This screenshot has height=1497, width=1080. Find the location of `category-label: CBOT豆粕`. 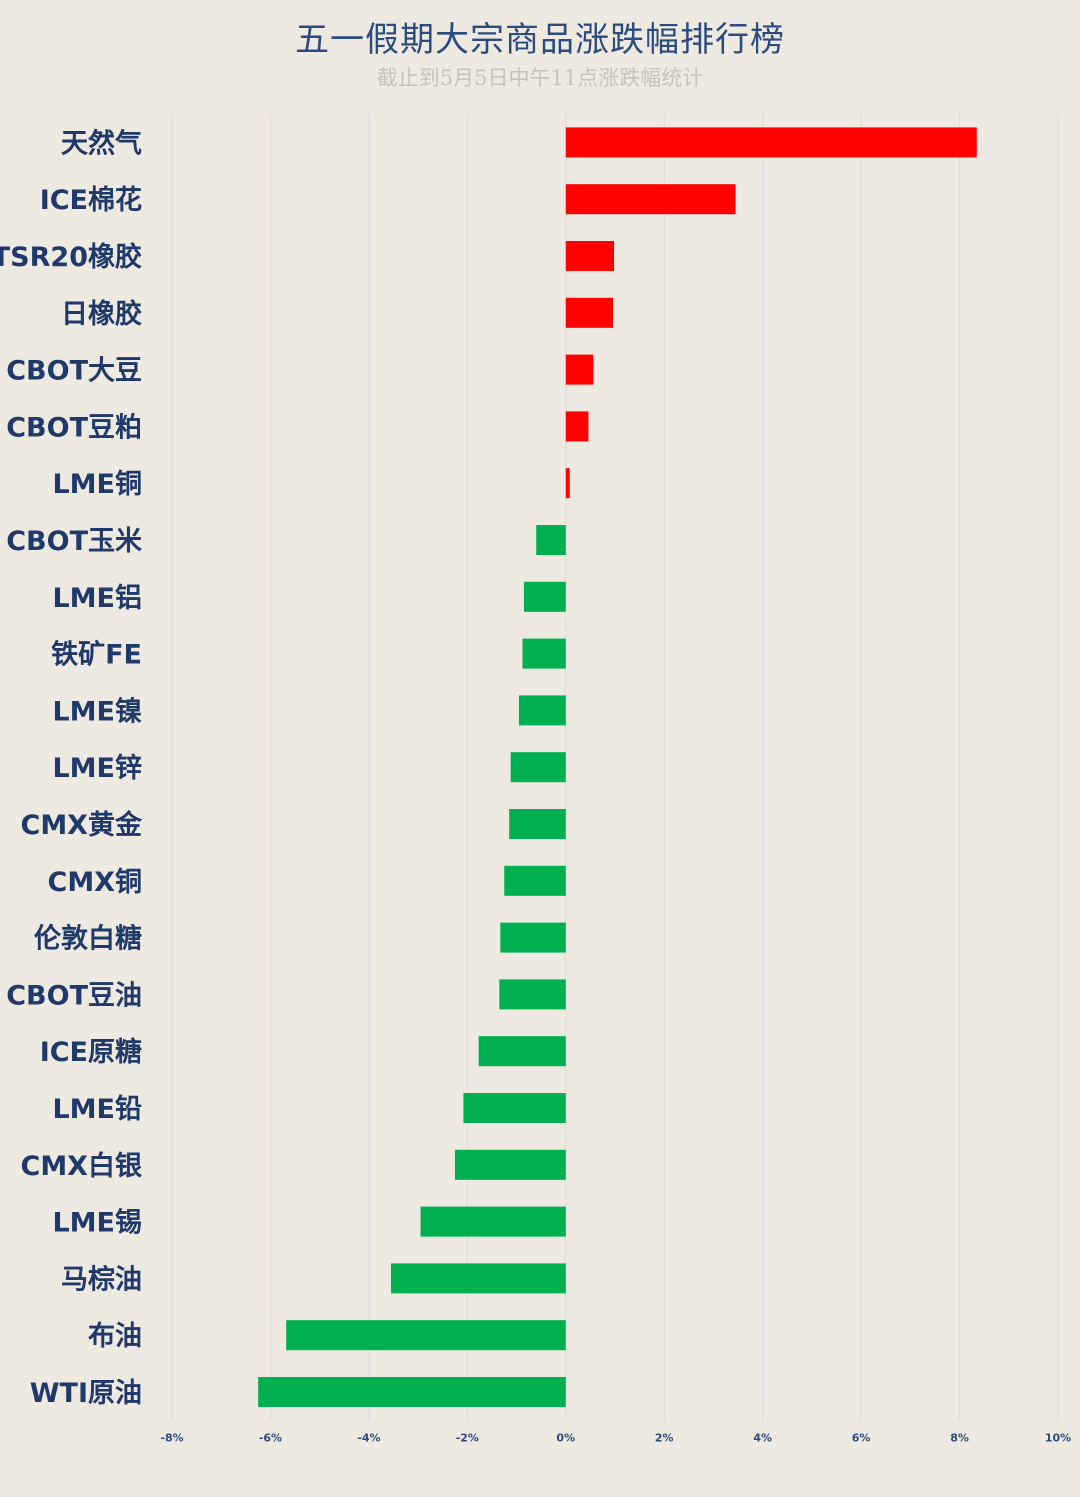

category-label: CBOT豆粕 is located at coordinates (74, 427).